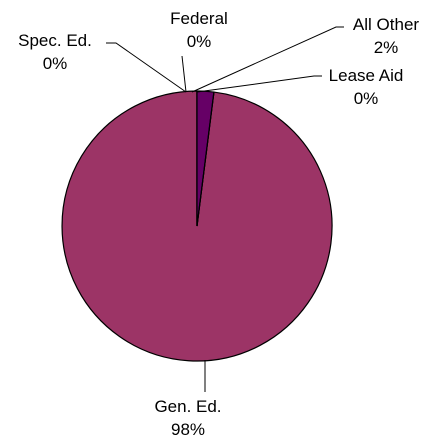 The height and width of the screenshot is (438, 435). Describe the element at coordinates (386, 24) in the screenshot. I see `slice-label-all-other: All Other` at that location.